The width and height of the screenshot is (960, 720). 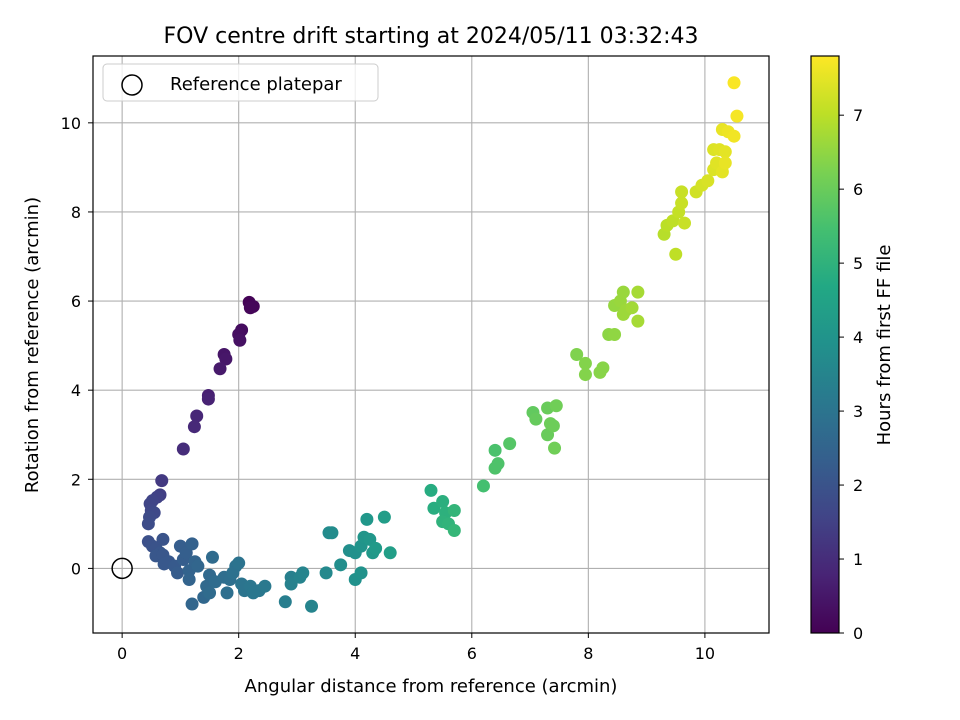 I want to click on legend: Reference platepar, so click(x=240, y=82).